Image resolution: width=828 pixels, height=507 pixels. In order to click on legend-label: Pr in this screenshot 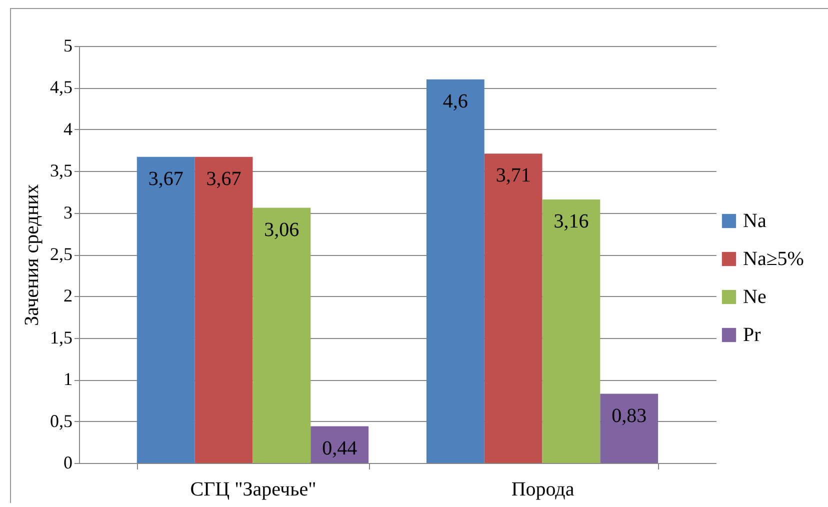, I will do `click(752, 335)`.